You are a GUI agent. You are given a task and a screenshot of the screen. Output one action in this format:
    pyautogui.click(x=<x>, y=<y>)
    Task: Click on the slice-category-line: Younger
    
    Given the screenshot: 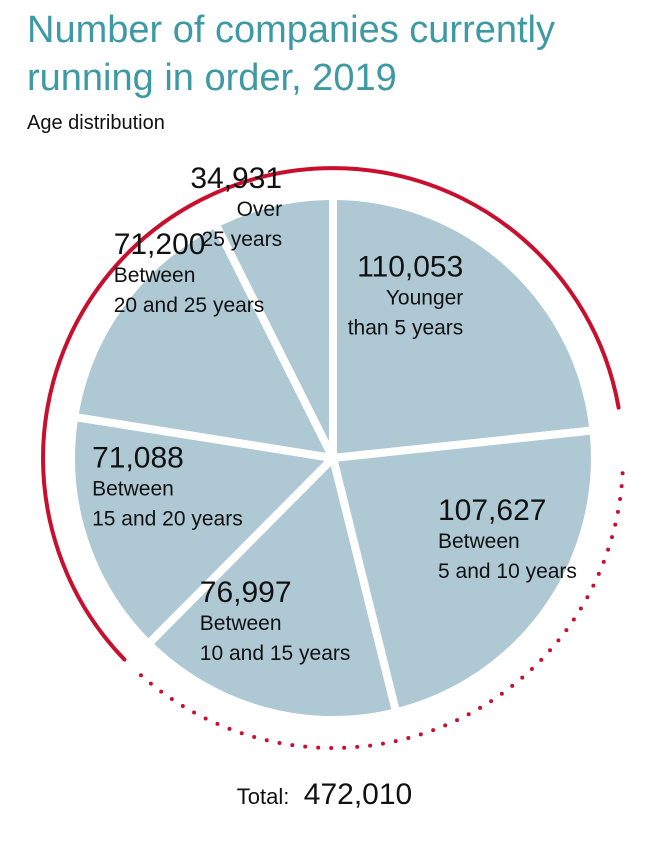 What is the action you would take?
    pyautogui.click(x=424, y=298)
    